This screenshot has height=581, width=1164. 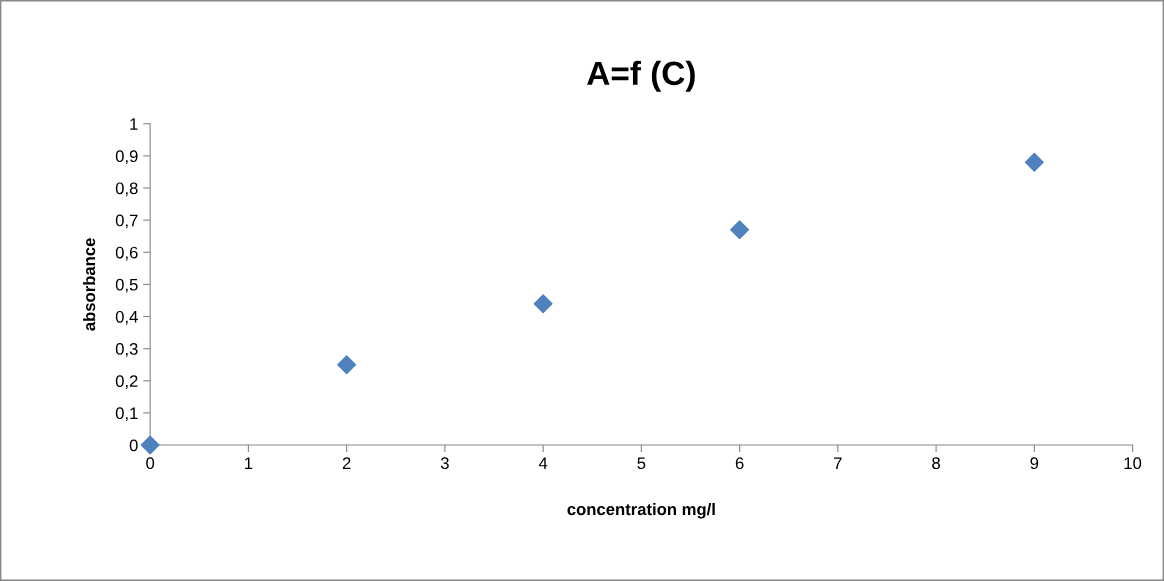 I want to click on x-tick-label: 8, so click(x=936, y=463).